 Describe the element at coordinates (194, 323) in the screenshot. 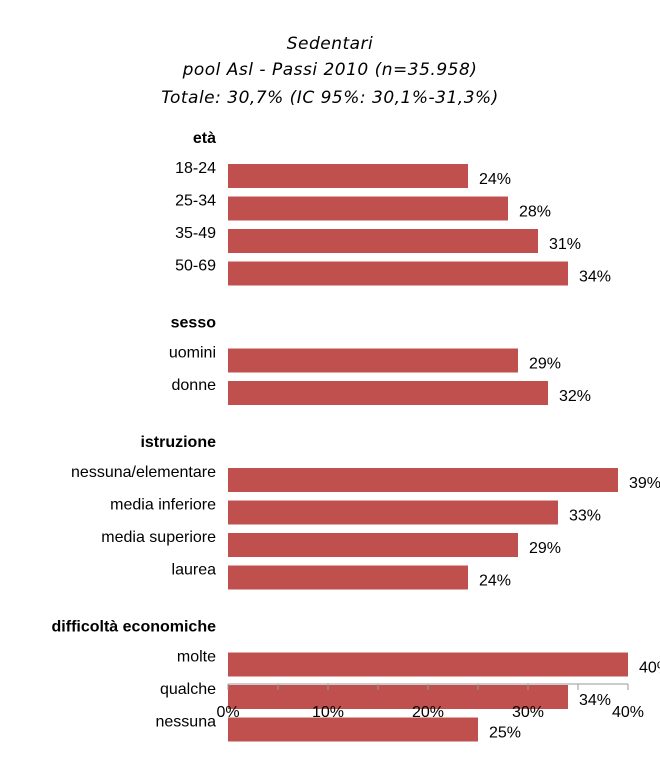

I see `group-header: sesso` at that location.